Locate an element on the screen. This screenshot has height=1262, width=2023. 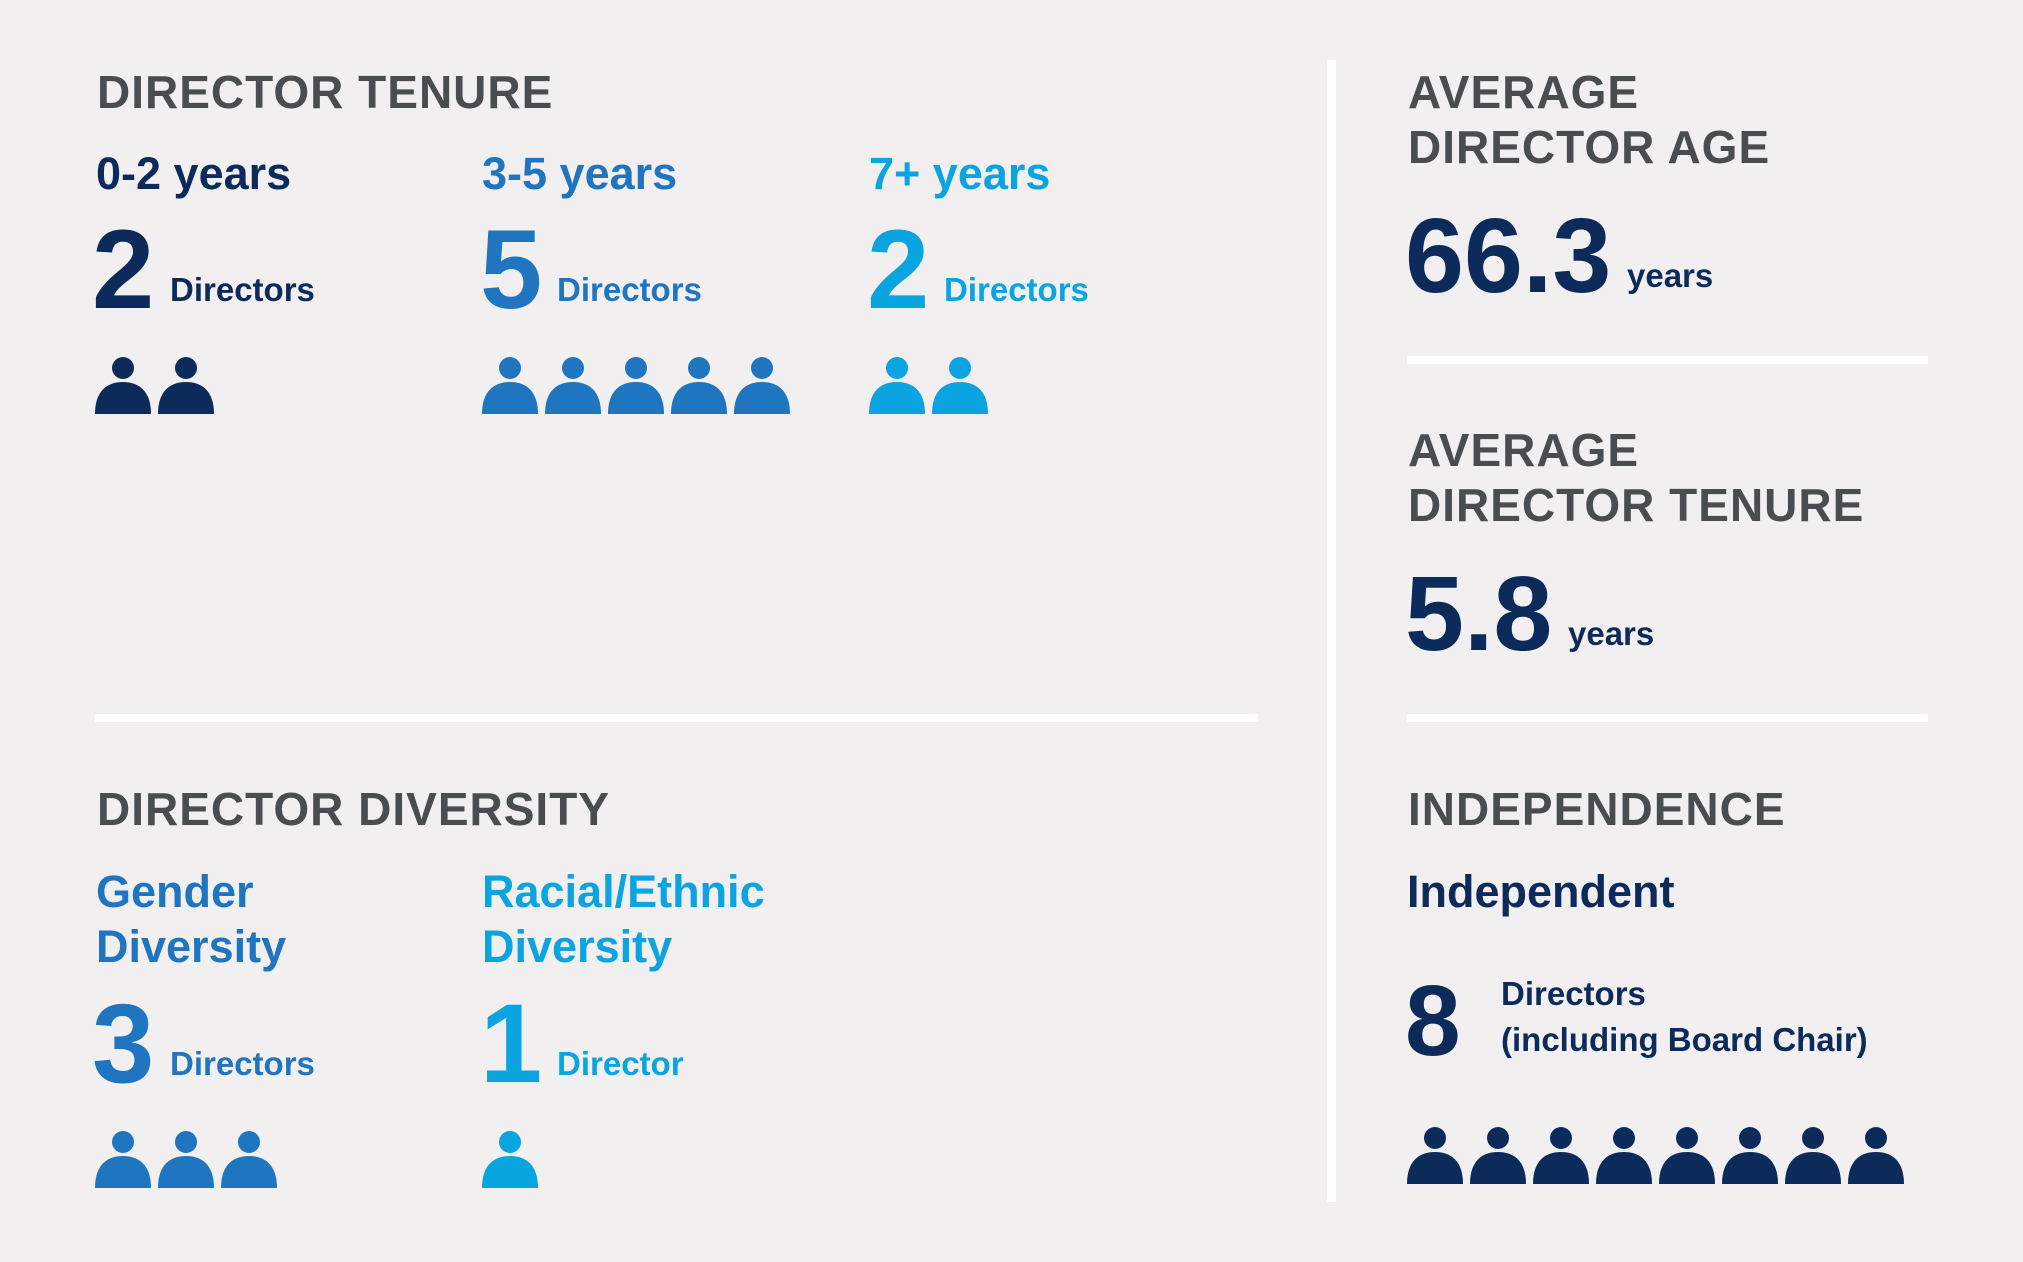
independence-heading: INDEPENDENCE is located at coordinates (1597, 809).